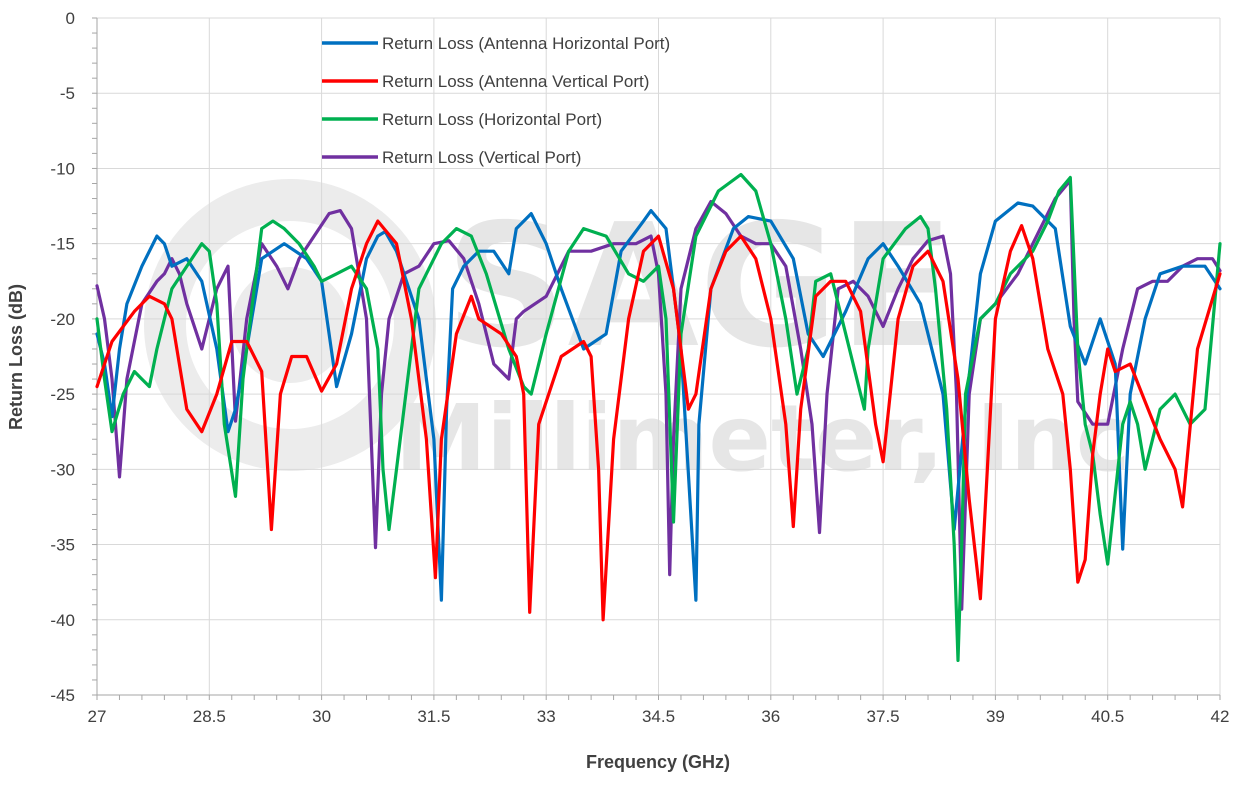 This screenshot has width=1243, height=785. Describe the element at coordinates (62, 244) in the screenshot. I see `y-tick-label: -15` at that location.